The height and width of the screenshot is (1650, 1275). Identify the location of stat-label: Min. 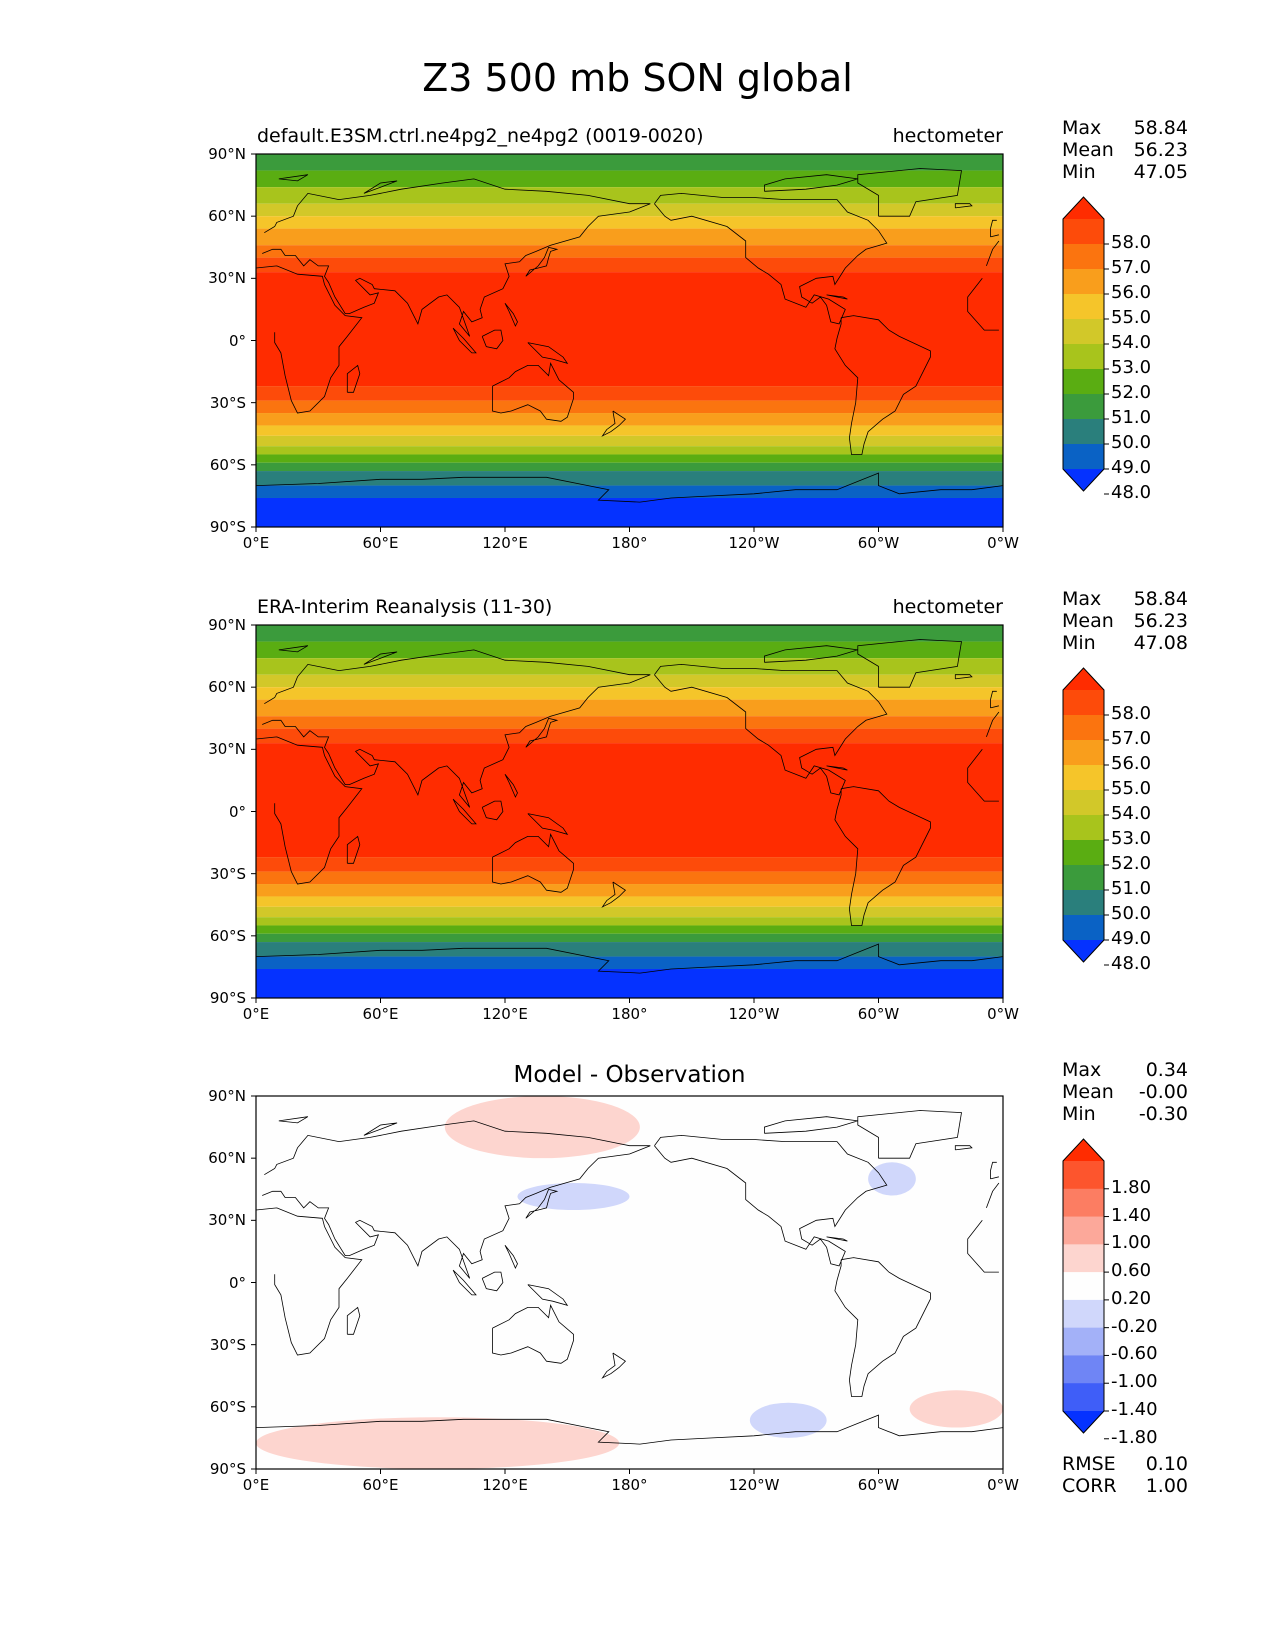
(1079, 172).